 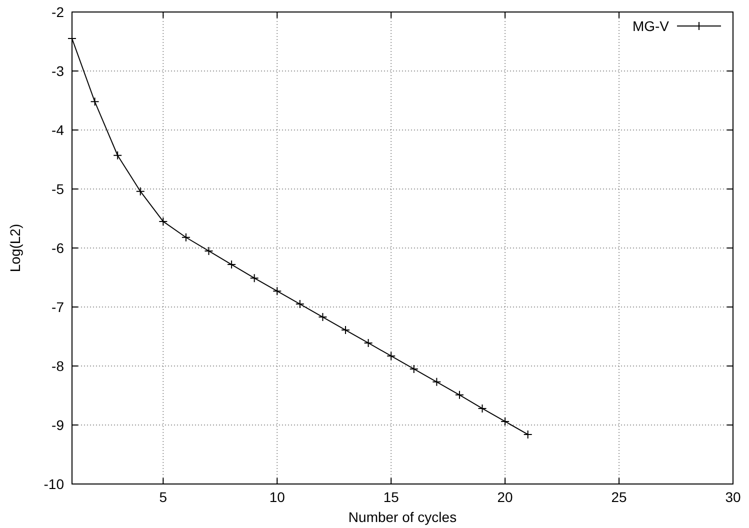 I want to click on y-tick-label: -9, so click(x=58, y=424).